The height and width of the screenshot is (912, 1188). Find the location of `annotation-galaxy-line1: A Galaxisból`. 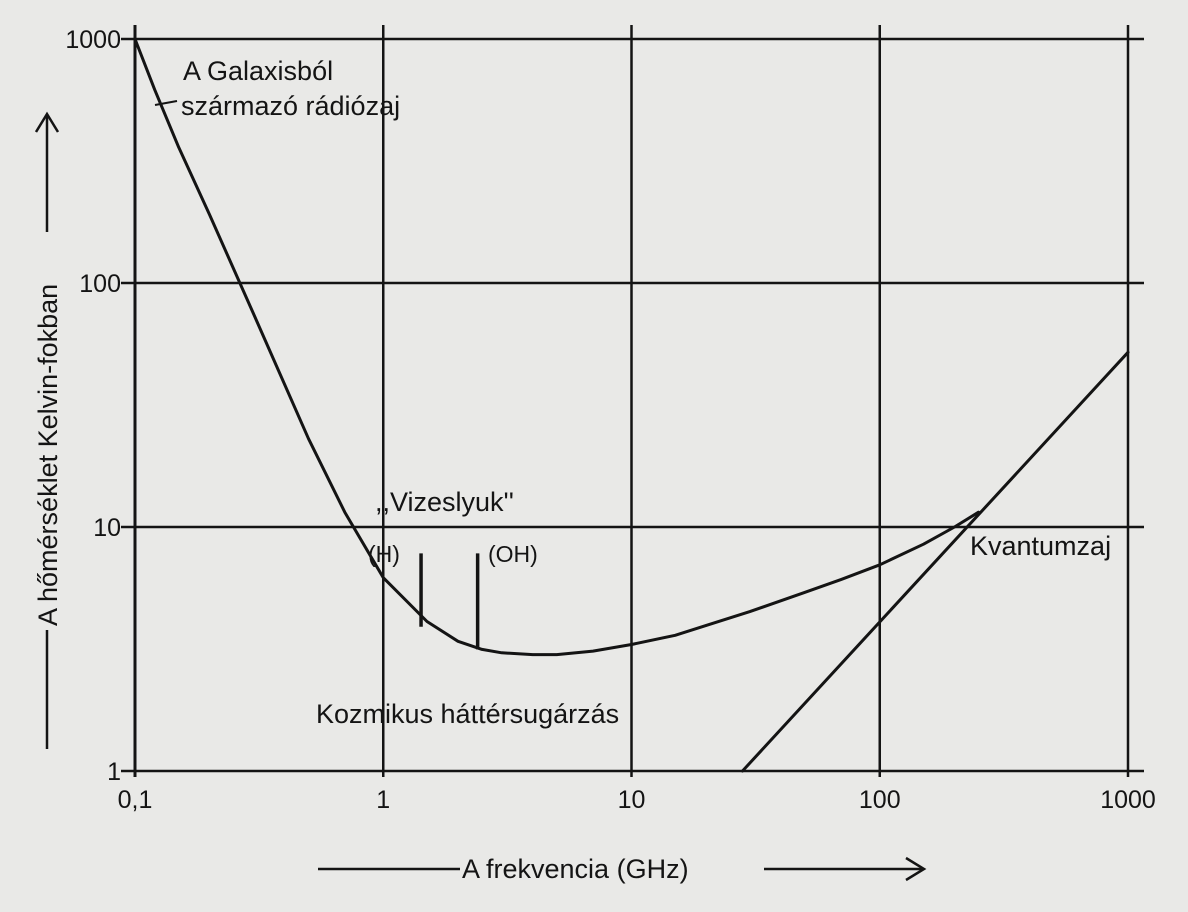

annotation-galaxy-line1: A Galaxisból is located at coordinates (258, 71).